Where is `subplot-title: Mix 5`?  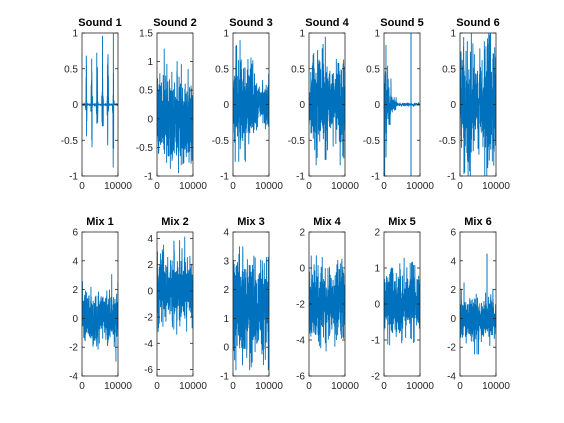
subplot-title: Mix 5 is located at coordinates (402, 222).